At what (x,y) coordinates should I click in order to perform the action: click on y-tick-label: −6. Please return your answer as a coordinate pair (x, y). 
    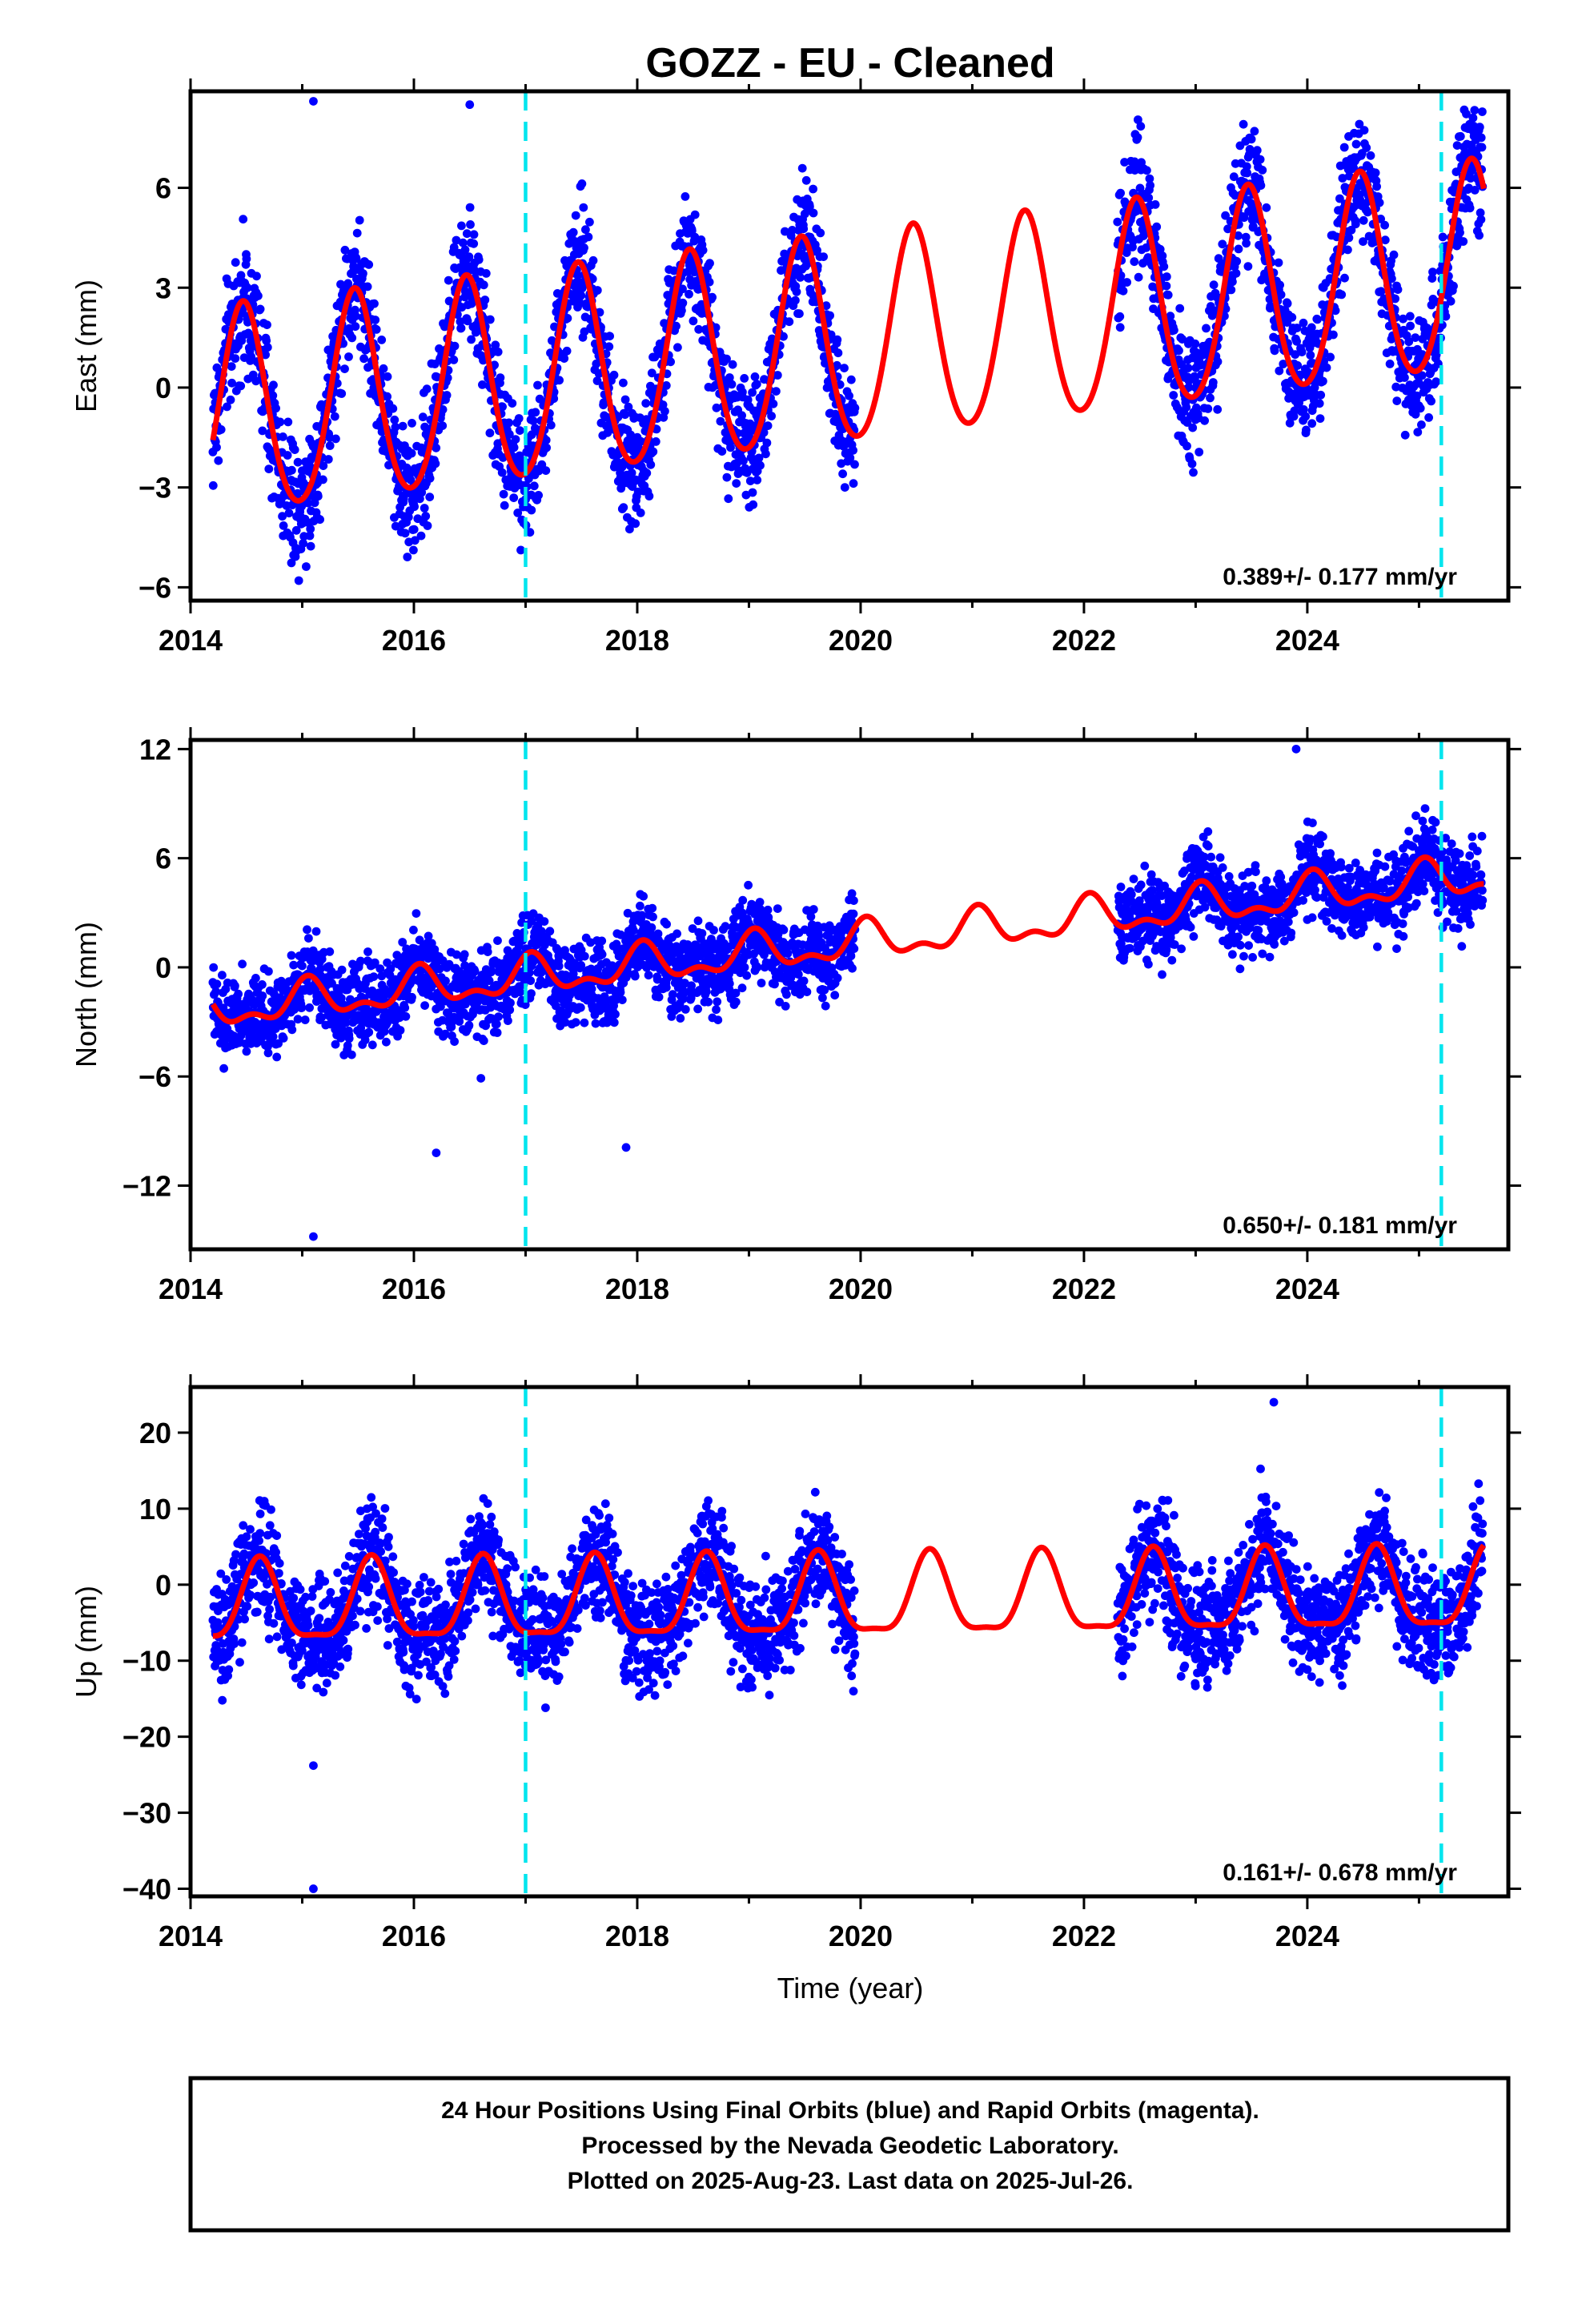
    Looking at the image, I should click on (155, 587).